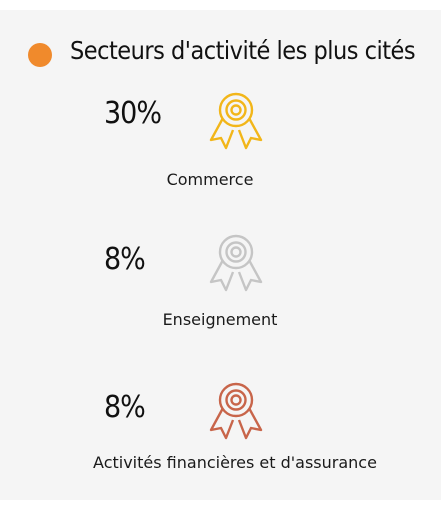 The height and width of the screenshot is (508, 441). What do you see at coordinates (125, 407) in the screenshot?
I see `sector-percent-finance: 8%` at bounding box center [125, 407].